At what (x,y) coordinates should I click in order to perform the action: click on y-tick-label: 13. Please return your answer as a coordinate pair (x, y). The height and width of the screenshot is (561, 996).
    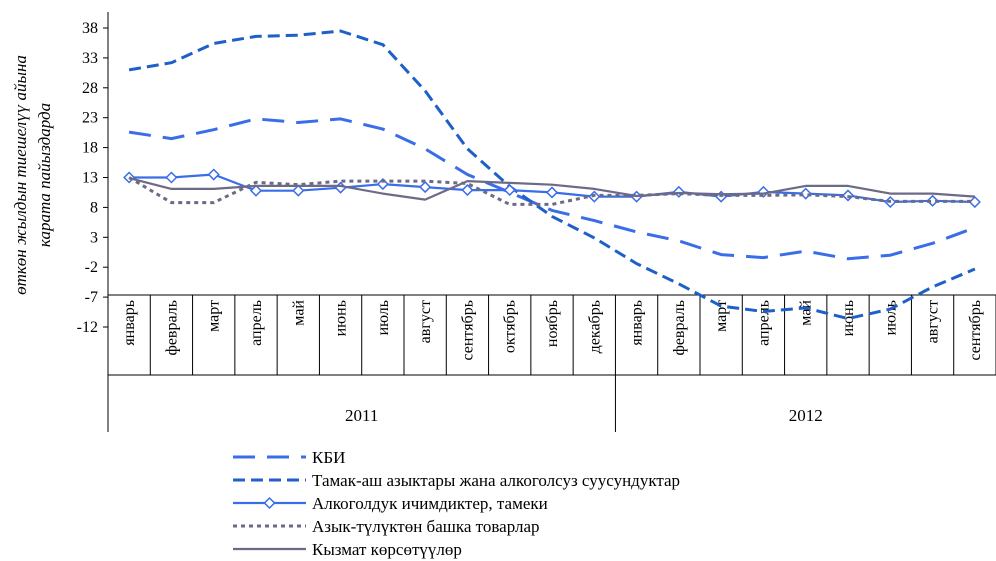
    Looking at the image, I should click on (90, 178).